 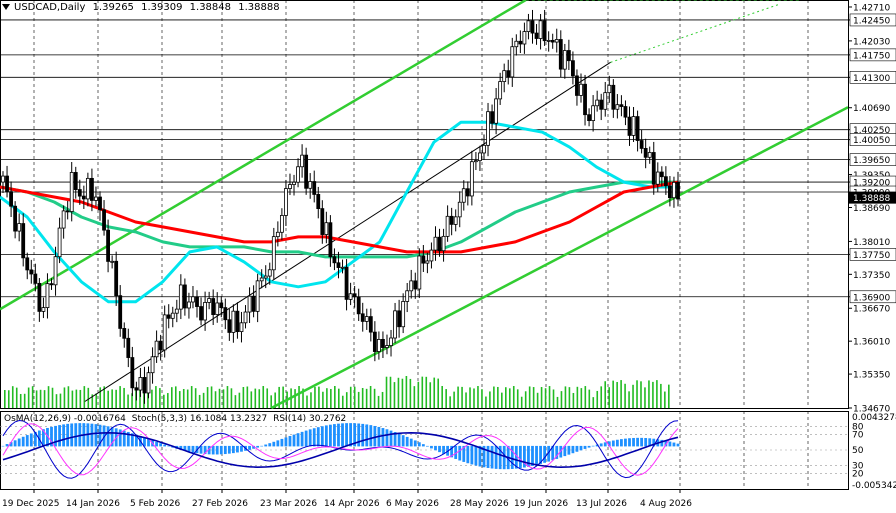 I want to click on price-tick-label: 1.42030, so click(x=871, y=42).